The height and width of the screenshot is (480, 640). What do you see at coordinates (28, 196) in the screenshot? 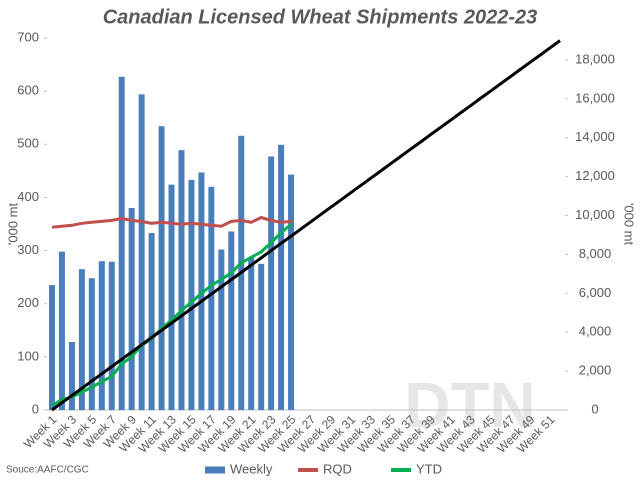
I see `y-tick-label: 400` at bounding box center [28, 196].